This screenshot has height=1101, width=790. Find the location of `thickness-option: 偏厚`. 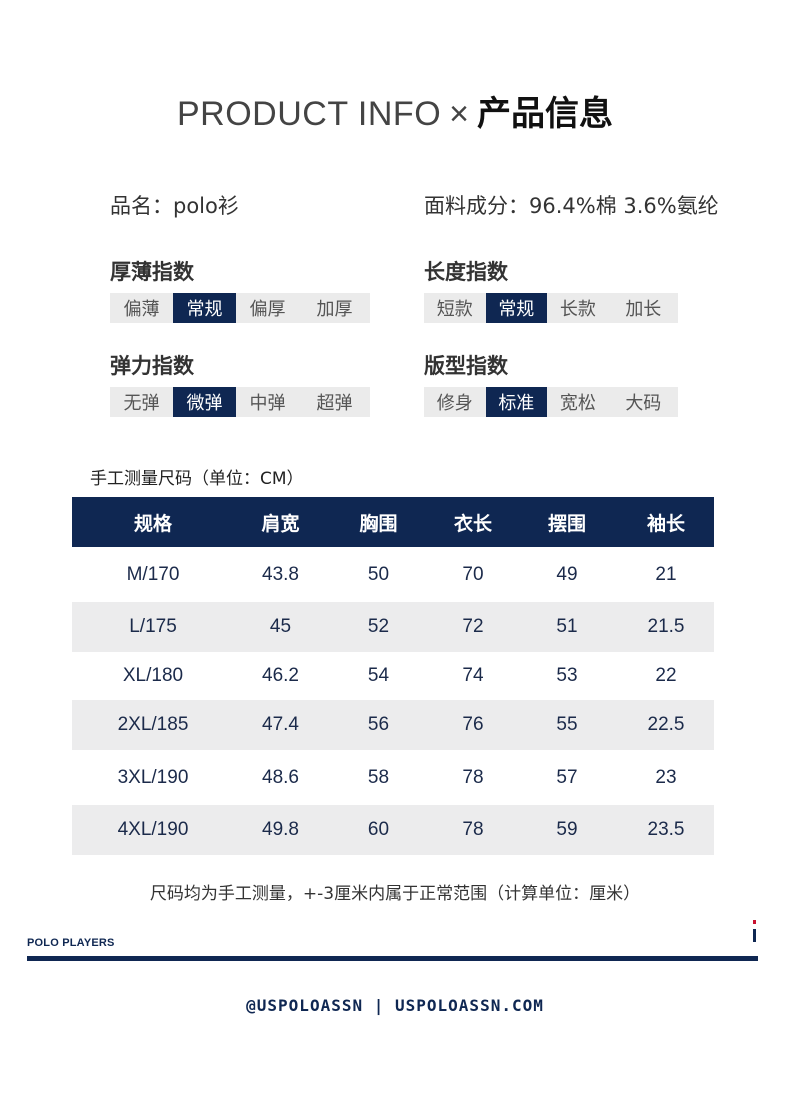

thickness-option: 偏厚 is located at coordinates (267, 309).